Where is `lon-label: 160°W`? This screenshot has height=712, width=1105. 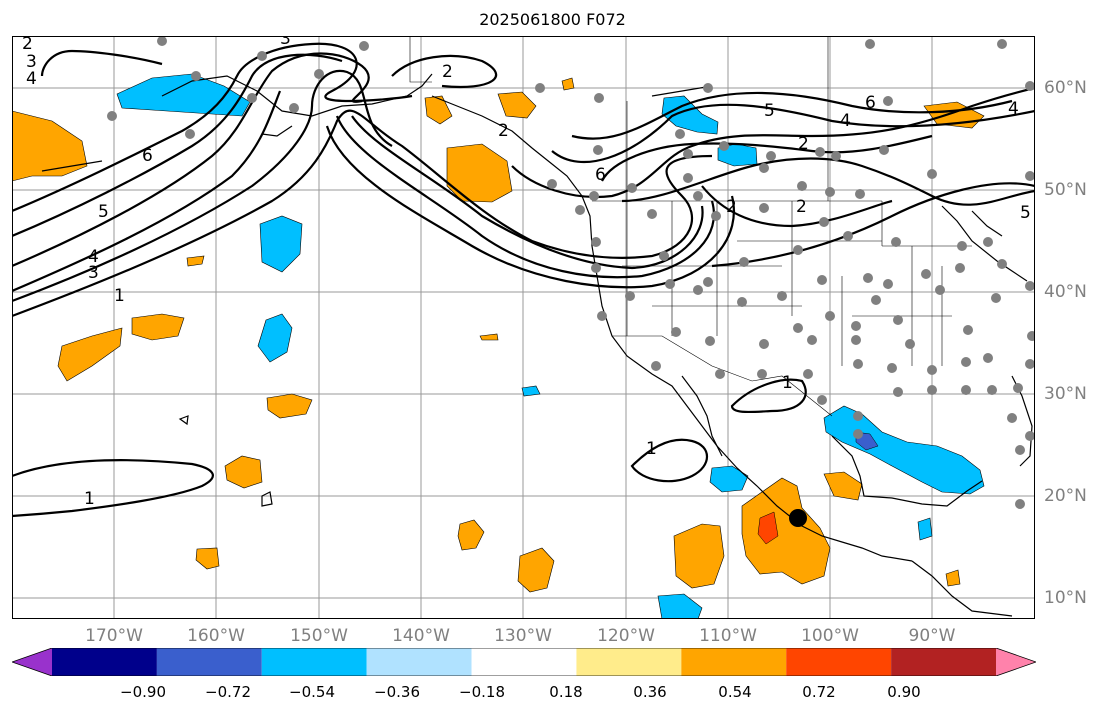 lon-label: 160°W is located at coordinates (216, 636).